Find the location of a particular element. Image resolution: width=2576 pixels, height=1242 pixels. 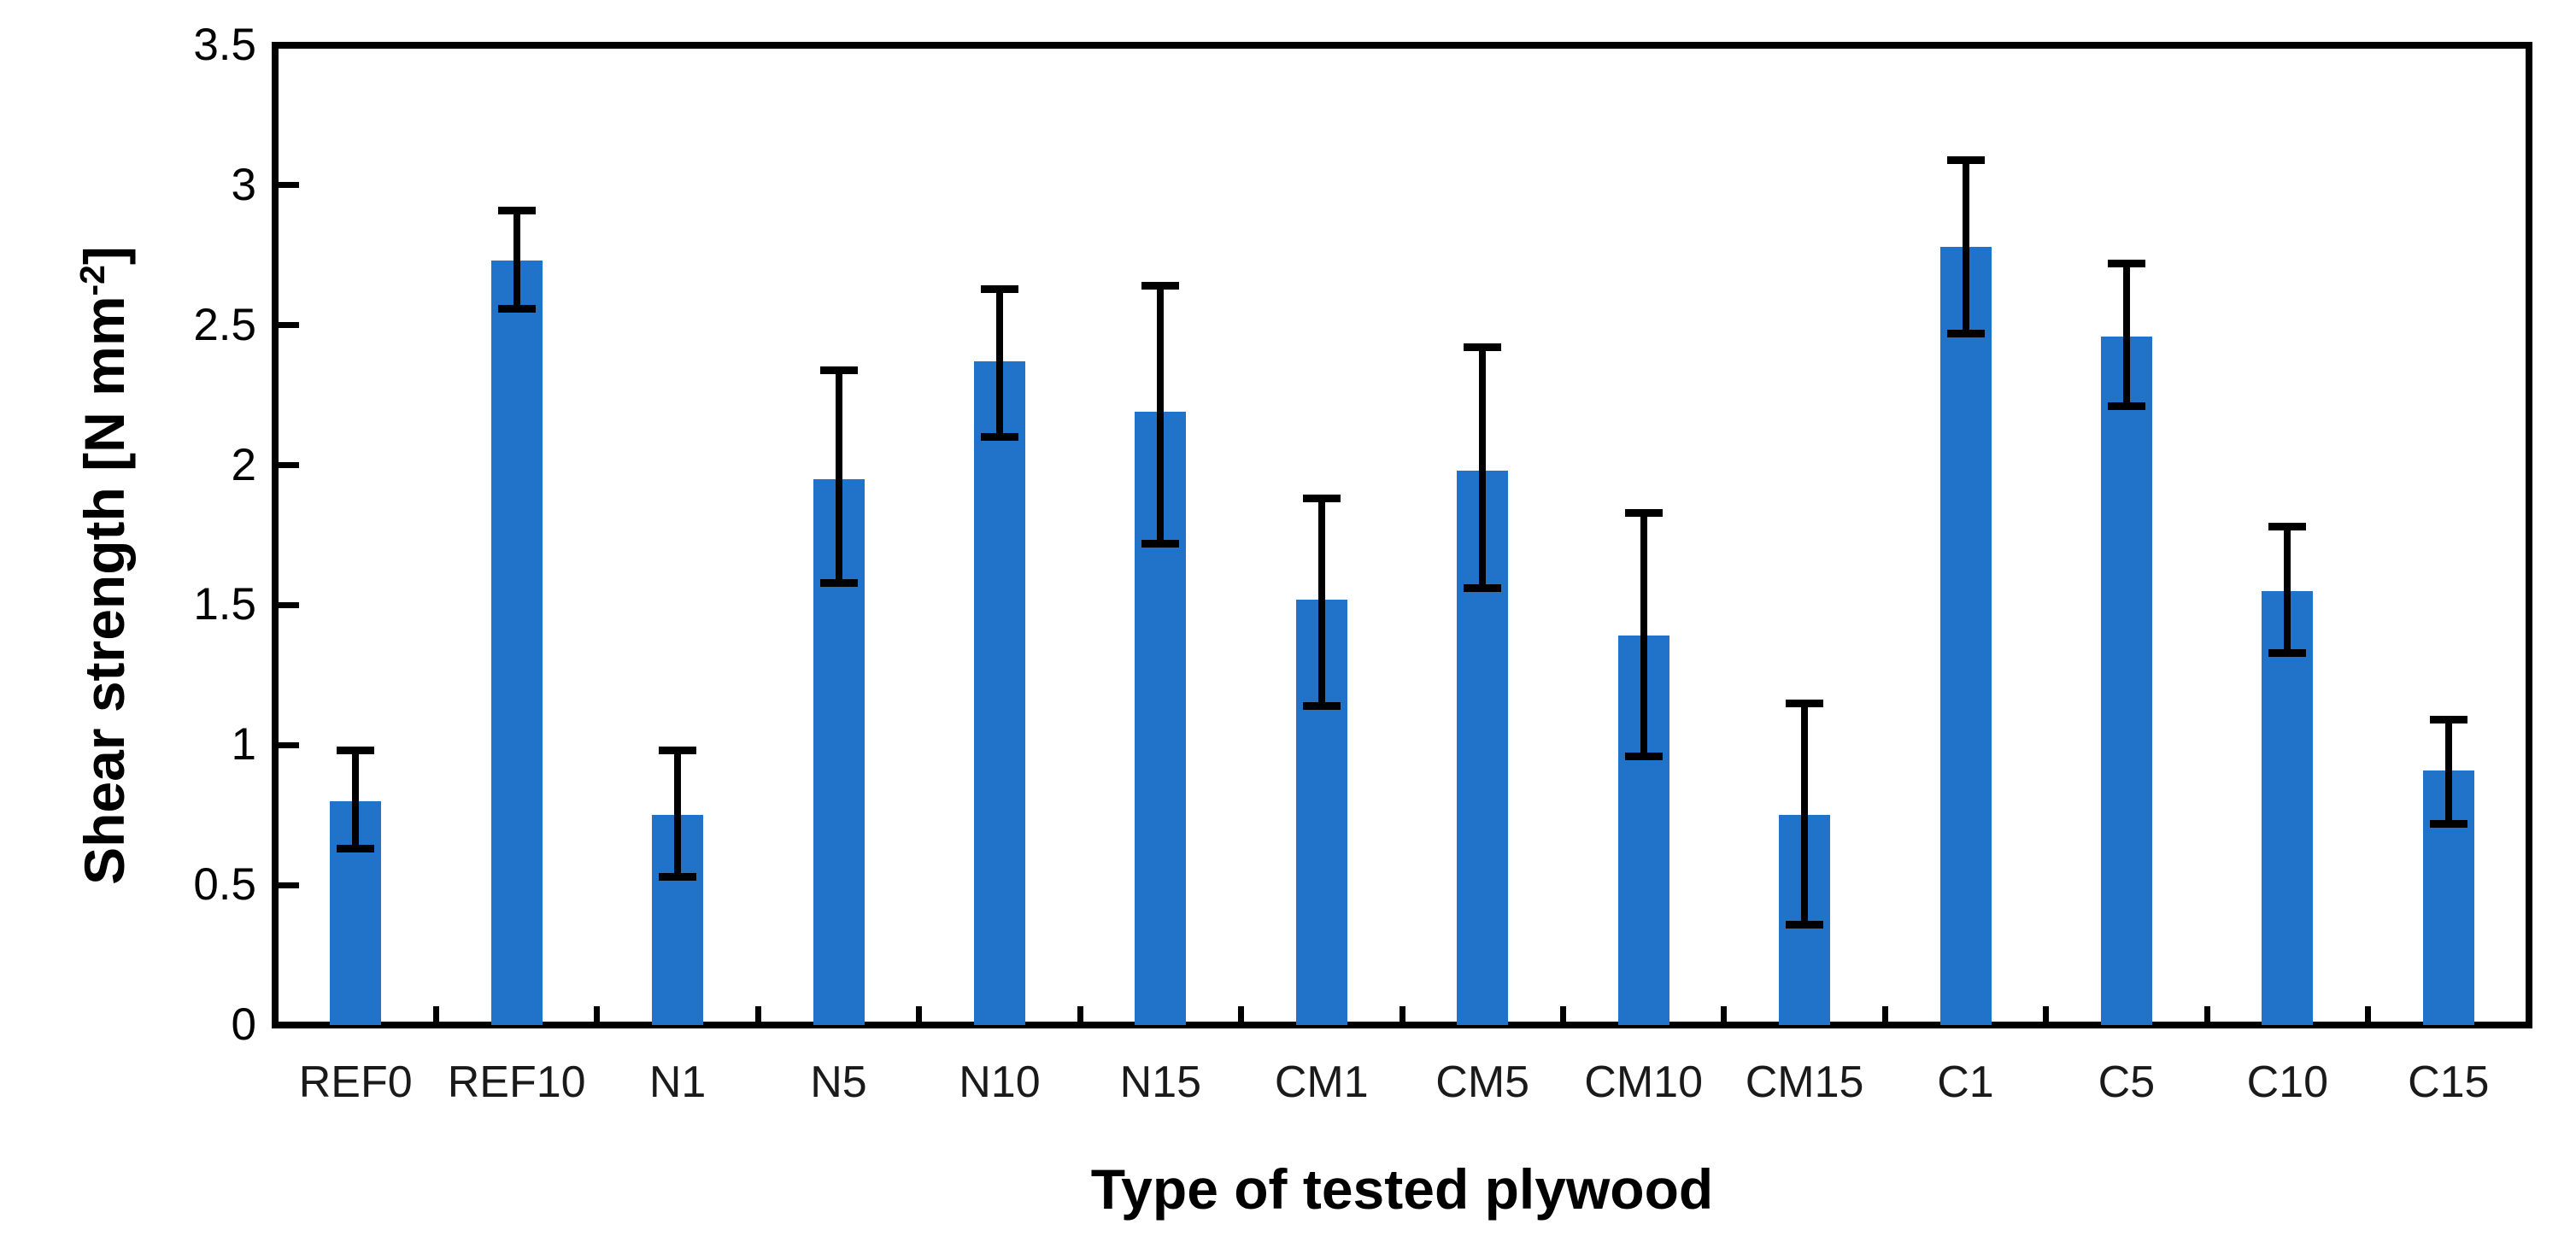

error-cap-bottom-N1 is located at coordinates (678, 877).